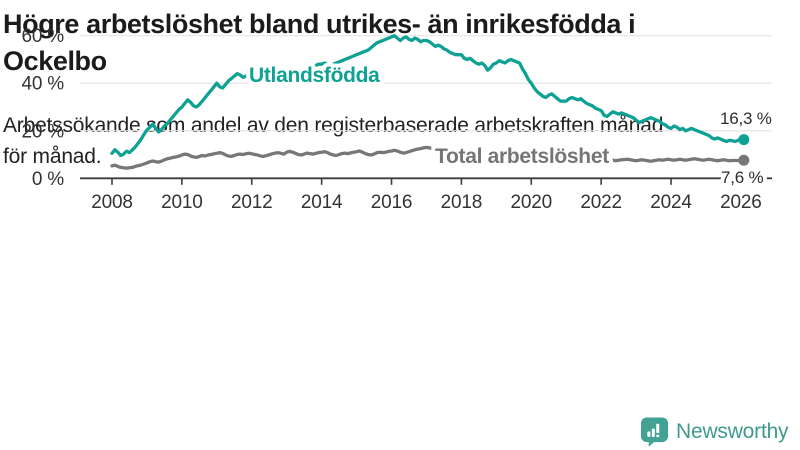 The width and height of the screenshot is (800, 450). What do you see at coordinates (732, 431) in the screenshot?
I see `brand-name: Newsworthy` at bounding box center [732, 431].